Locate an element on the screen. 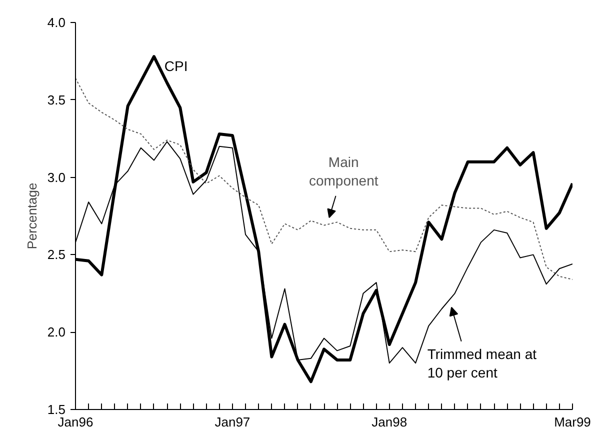 The image size is (594, 442). x-tick-label: Jan98 is located at coordinates (390, 422).